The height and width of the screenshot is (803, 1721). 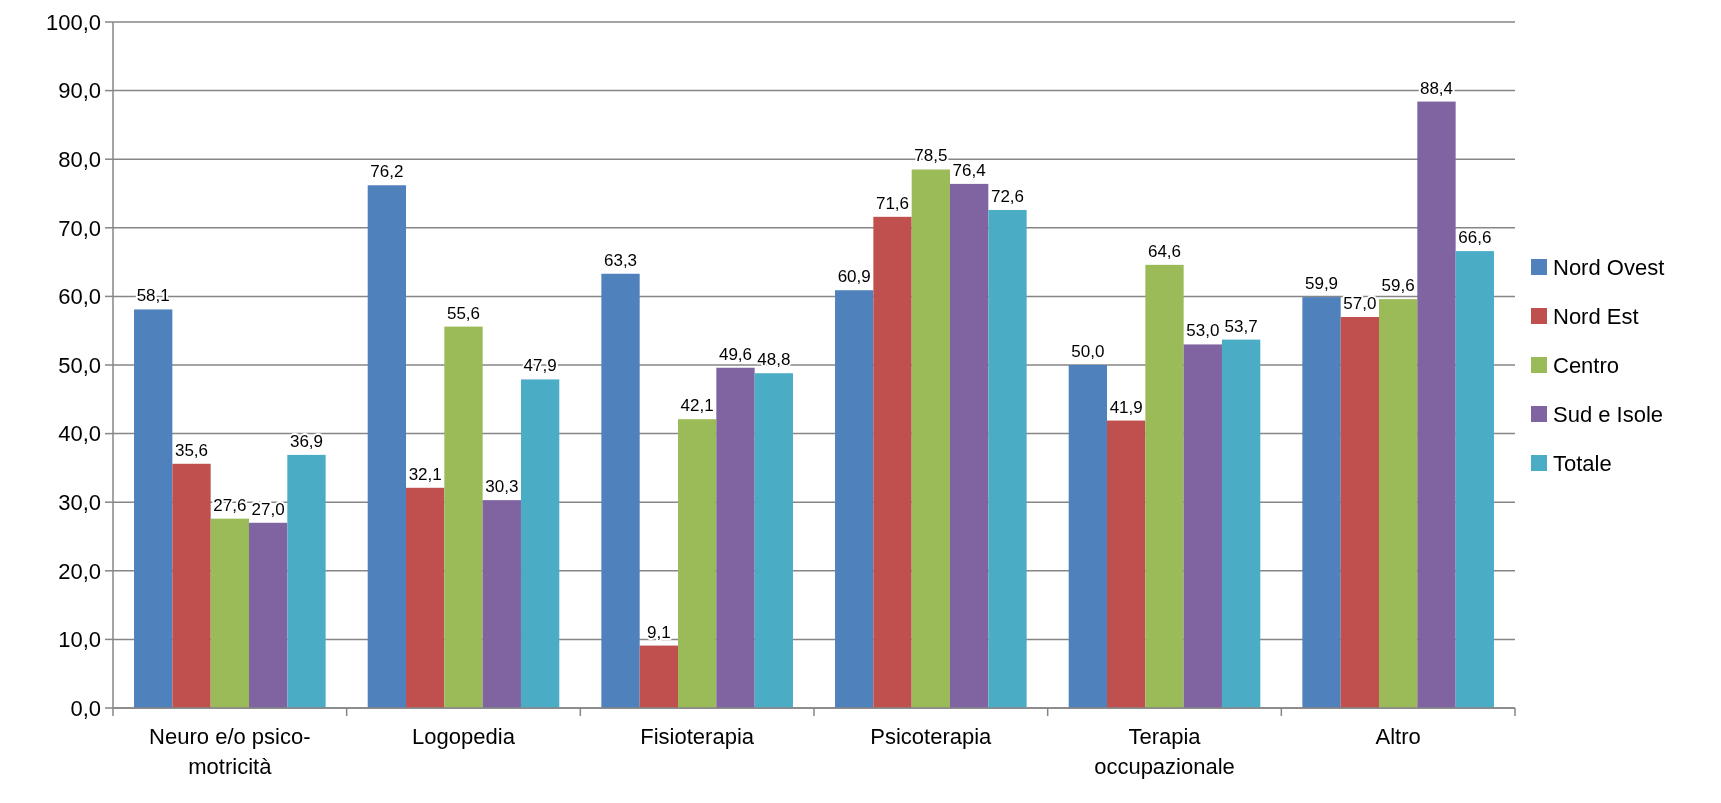 What do you see at coordinates (1164, 251) in the screenshot?
I see `data-label: 64,6` at bounding box center [1164, 251].